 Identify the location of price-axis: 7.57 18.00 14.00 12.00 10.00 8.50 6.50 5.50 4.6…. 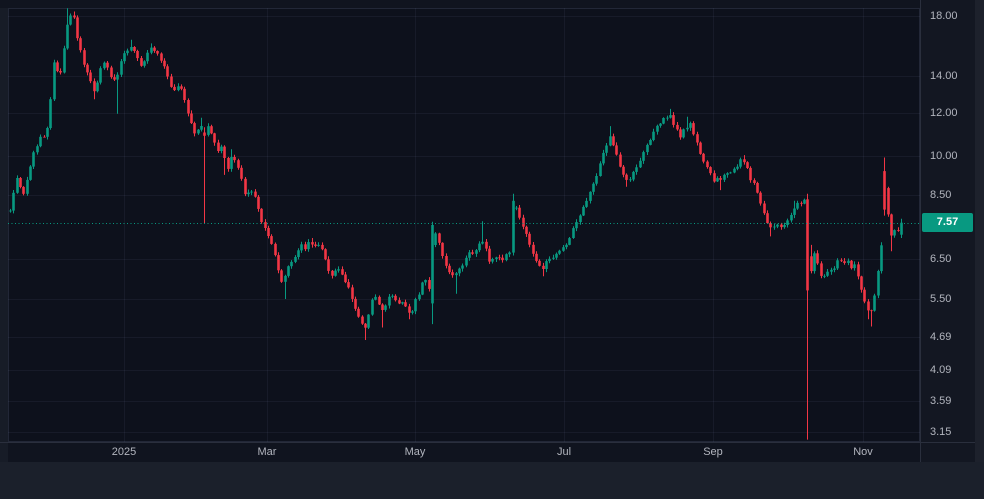
(948, 231).